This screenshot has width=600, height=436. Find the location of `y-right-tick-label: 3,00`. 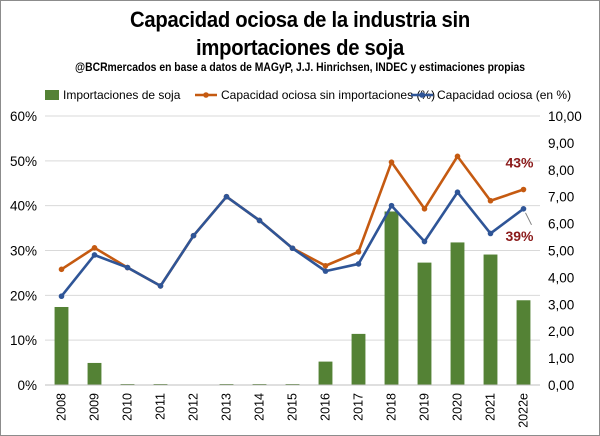

y-right-tick-label: 3,00 is located at coordinates (561, 304).